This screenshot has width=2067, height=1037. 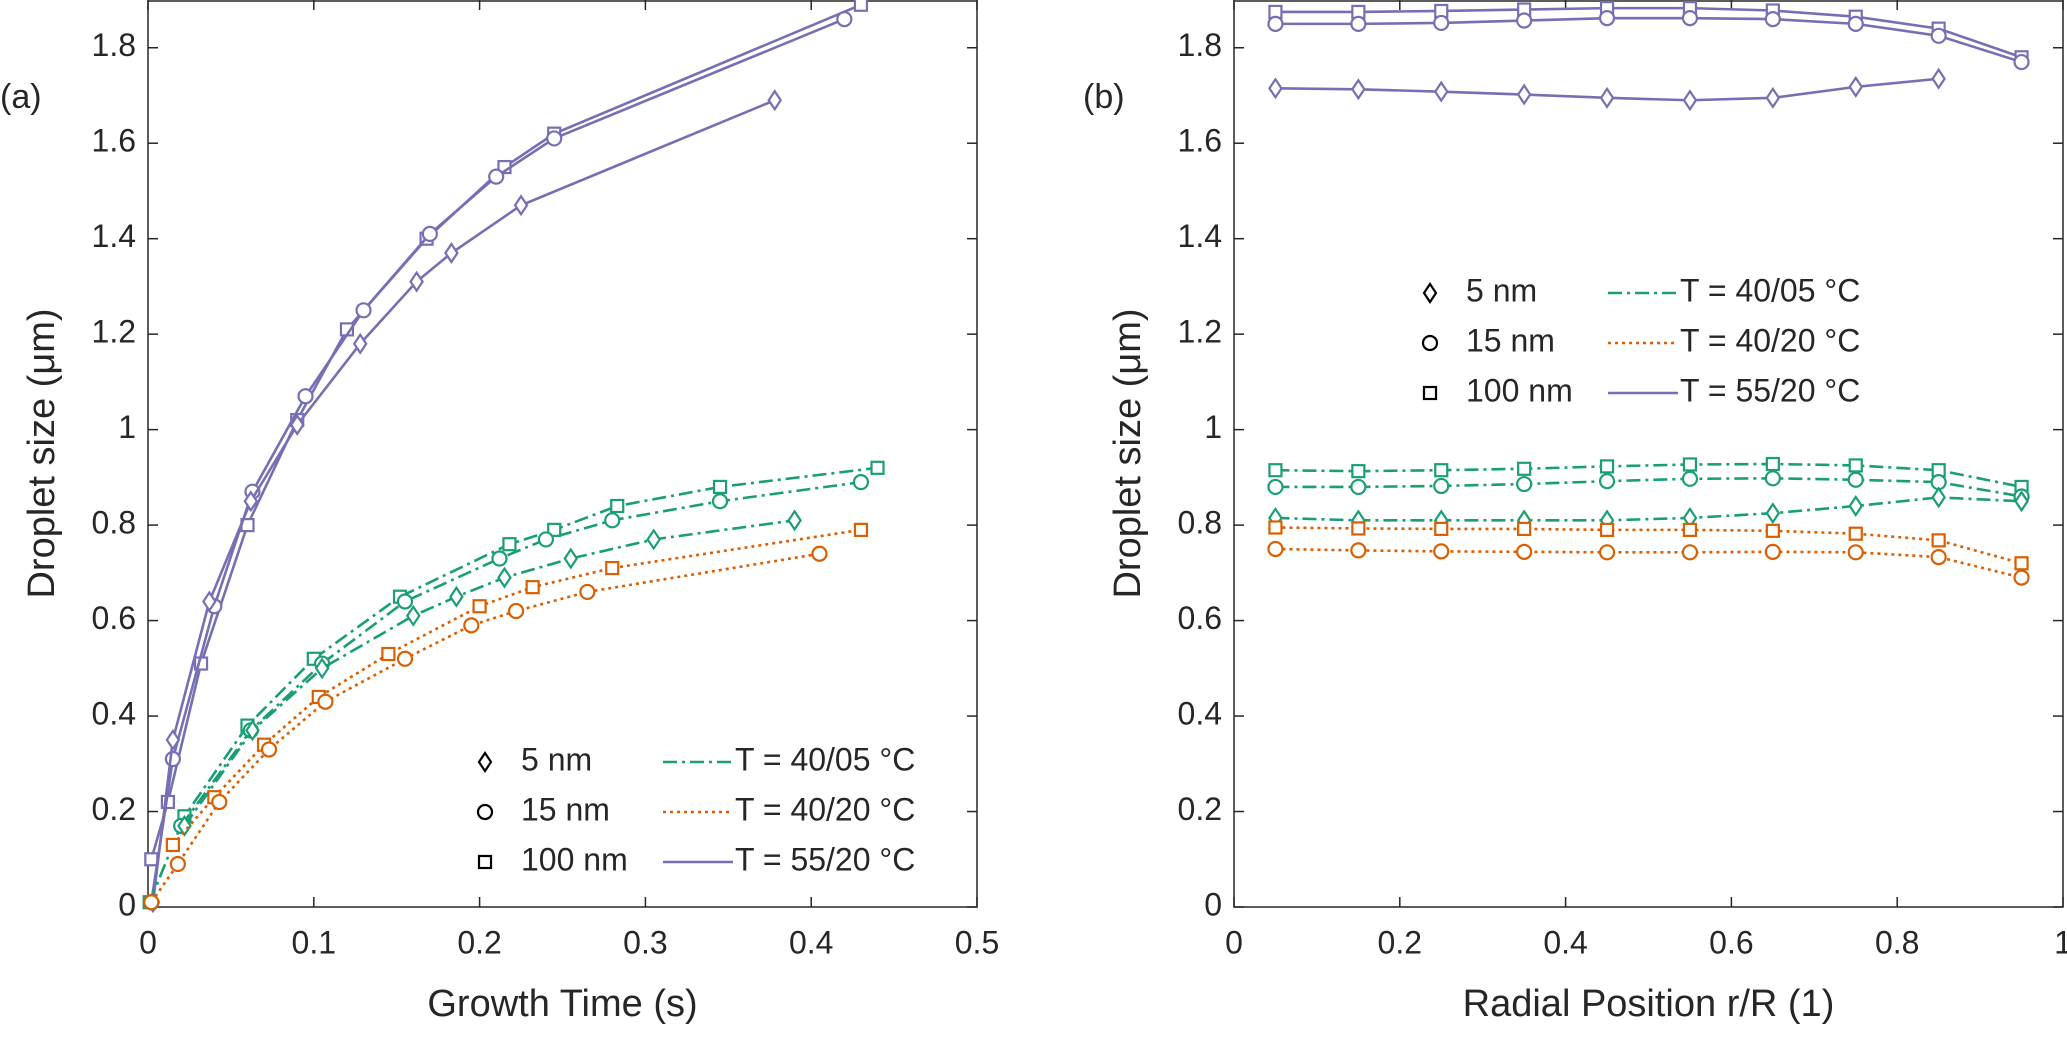 I want to click on x-tick-label: 0.8, so click(x=1897, y=942).